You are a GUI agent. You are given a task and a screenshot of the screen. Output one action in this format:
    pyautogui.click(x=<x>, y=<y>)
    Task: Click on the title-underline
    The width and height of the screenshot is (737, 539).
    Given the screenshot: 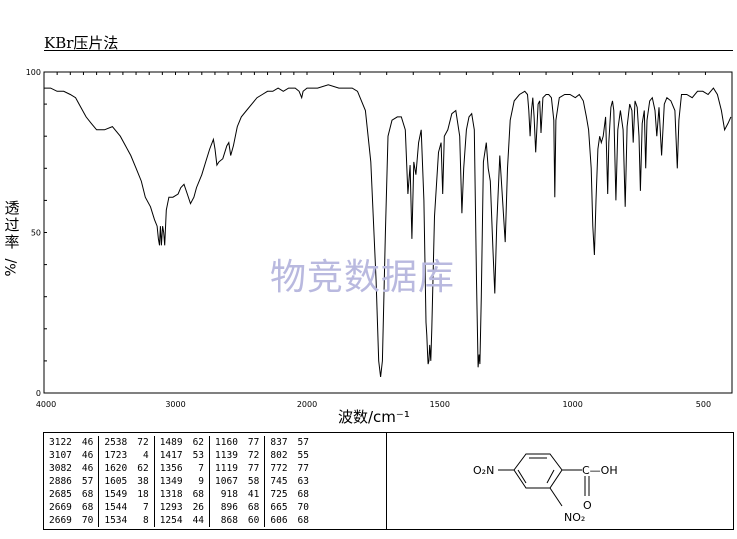 What is the action you would take?
    pyautogui.click(x=388, y=50)
    